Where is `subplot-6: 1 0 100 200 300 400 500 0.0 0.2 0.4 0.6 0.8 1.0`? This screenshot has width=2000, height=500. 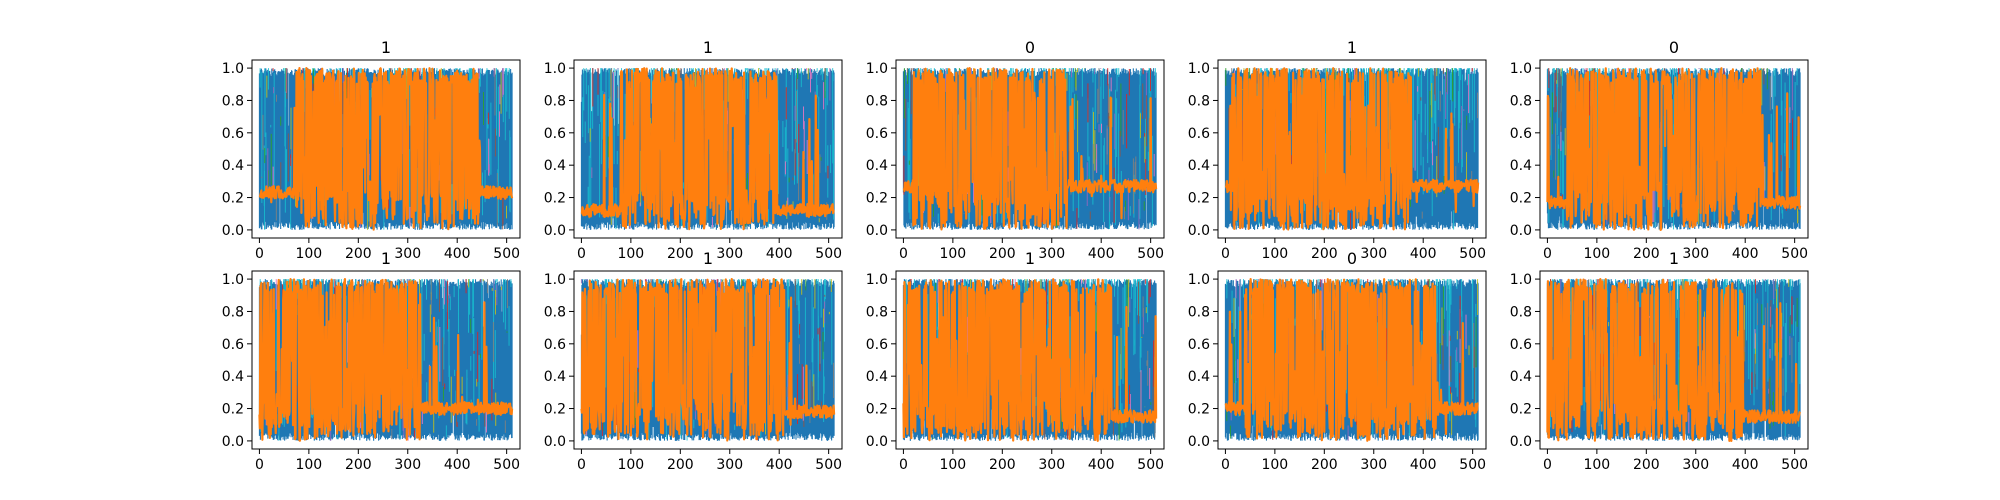
subplot-6: 1 0 100 200 300 400 500 0.0 0.2 0.4 0.6 0.8 1.0 is located at coordinates (371, 361).